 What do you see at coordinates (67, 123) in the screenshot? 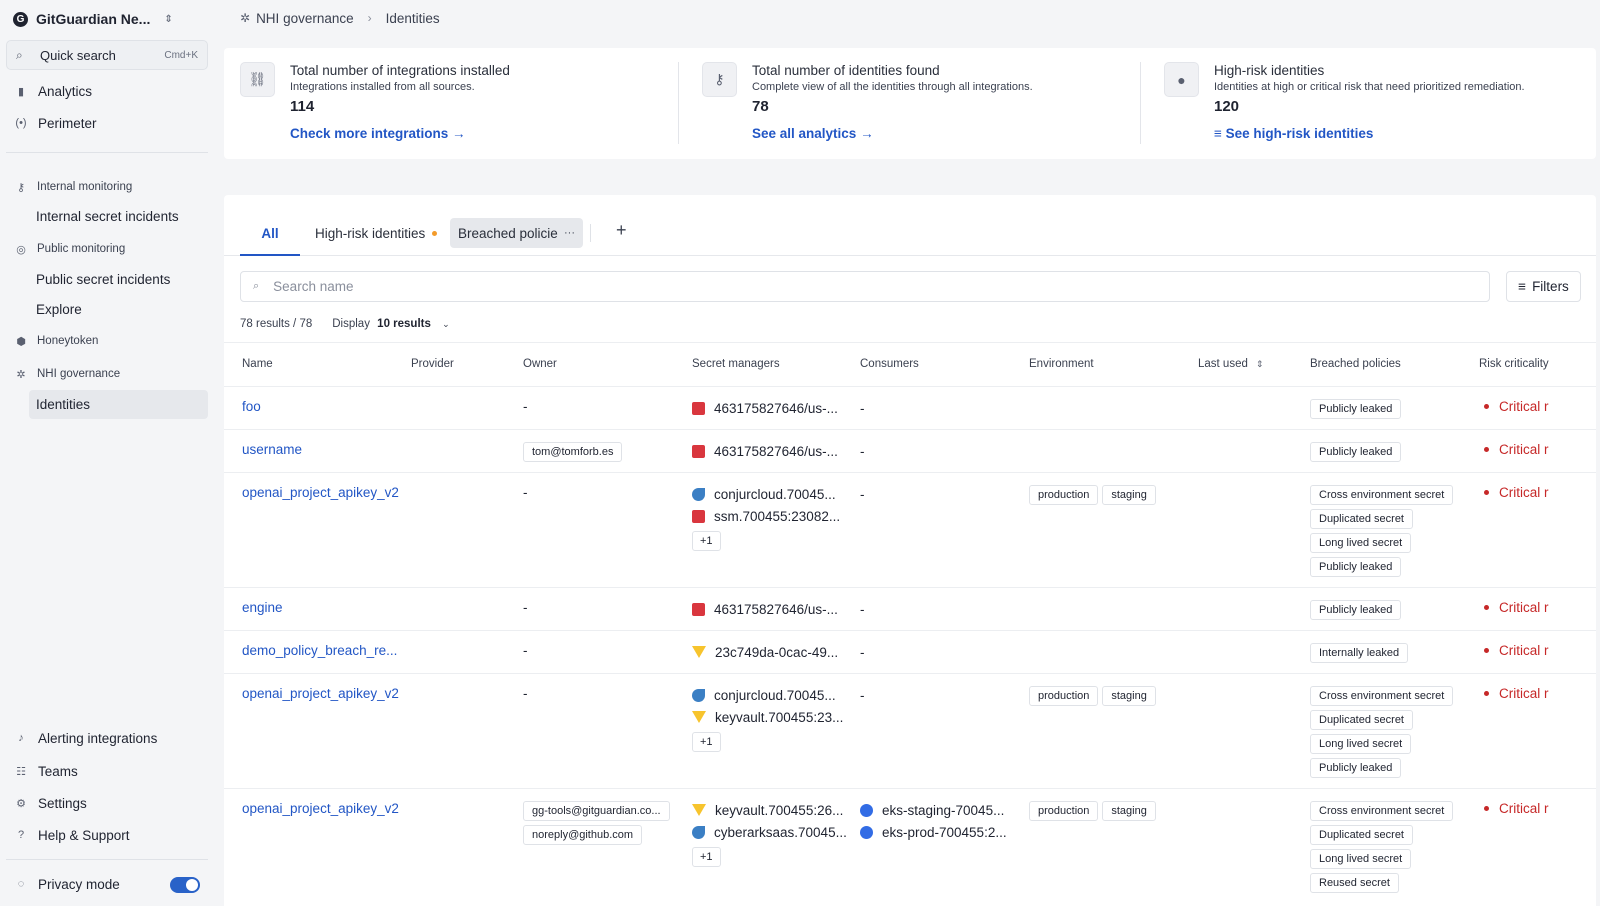
I see `nav-perimeter-label: Perimeter` at bounding box center [67, 123].